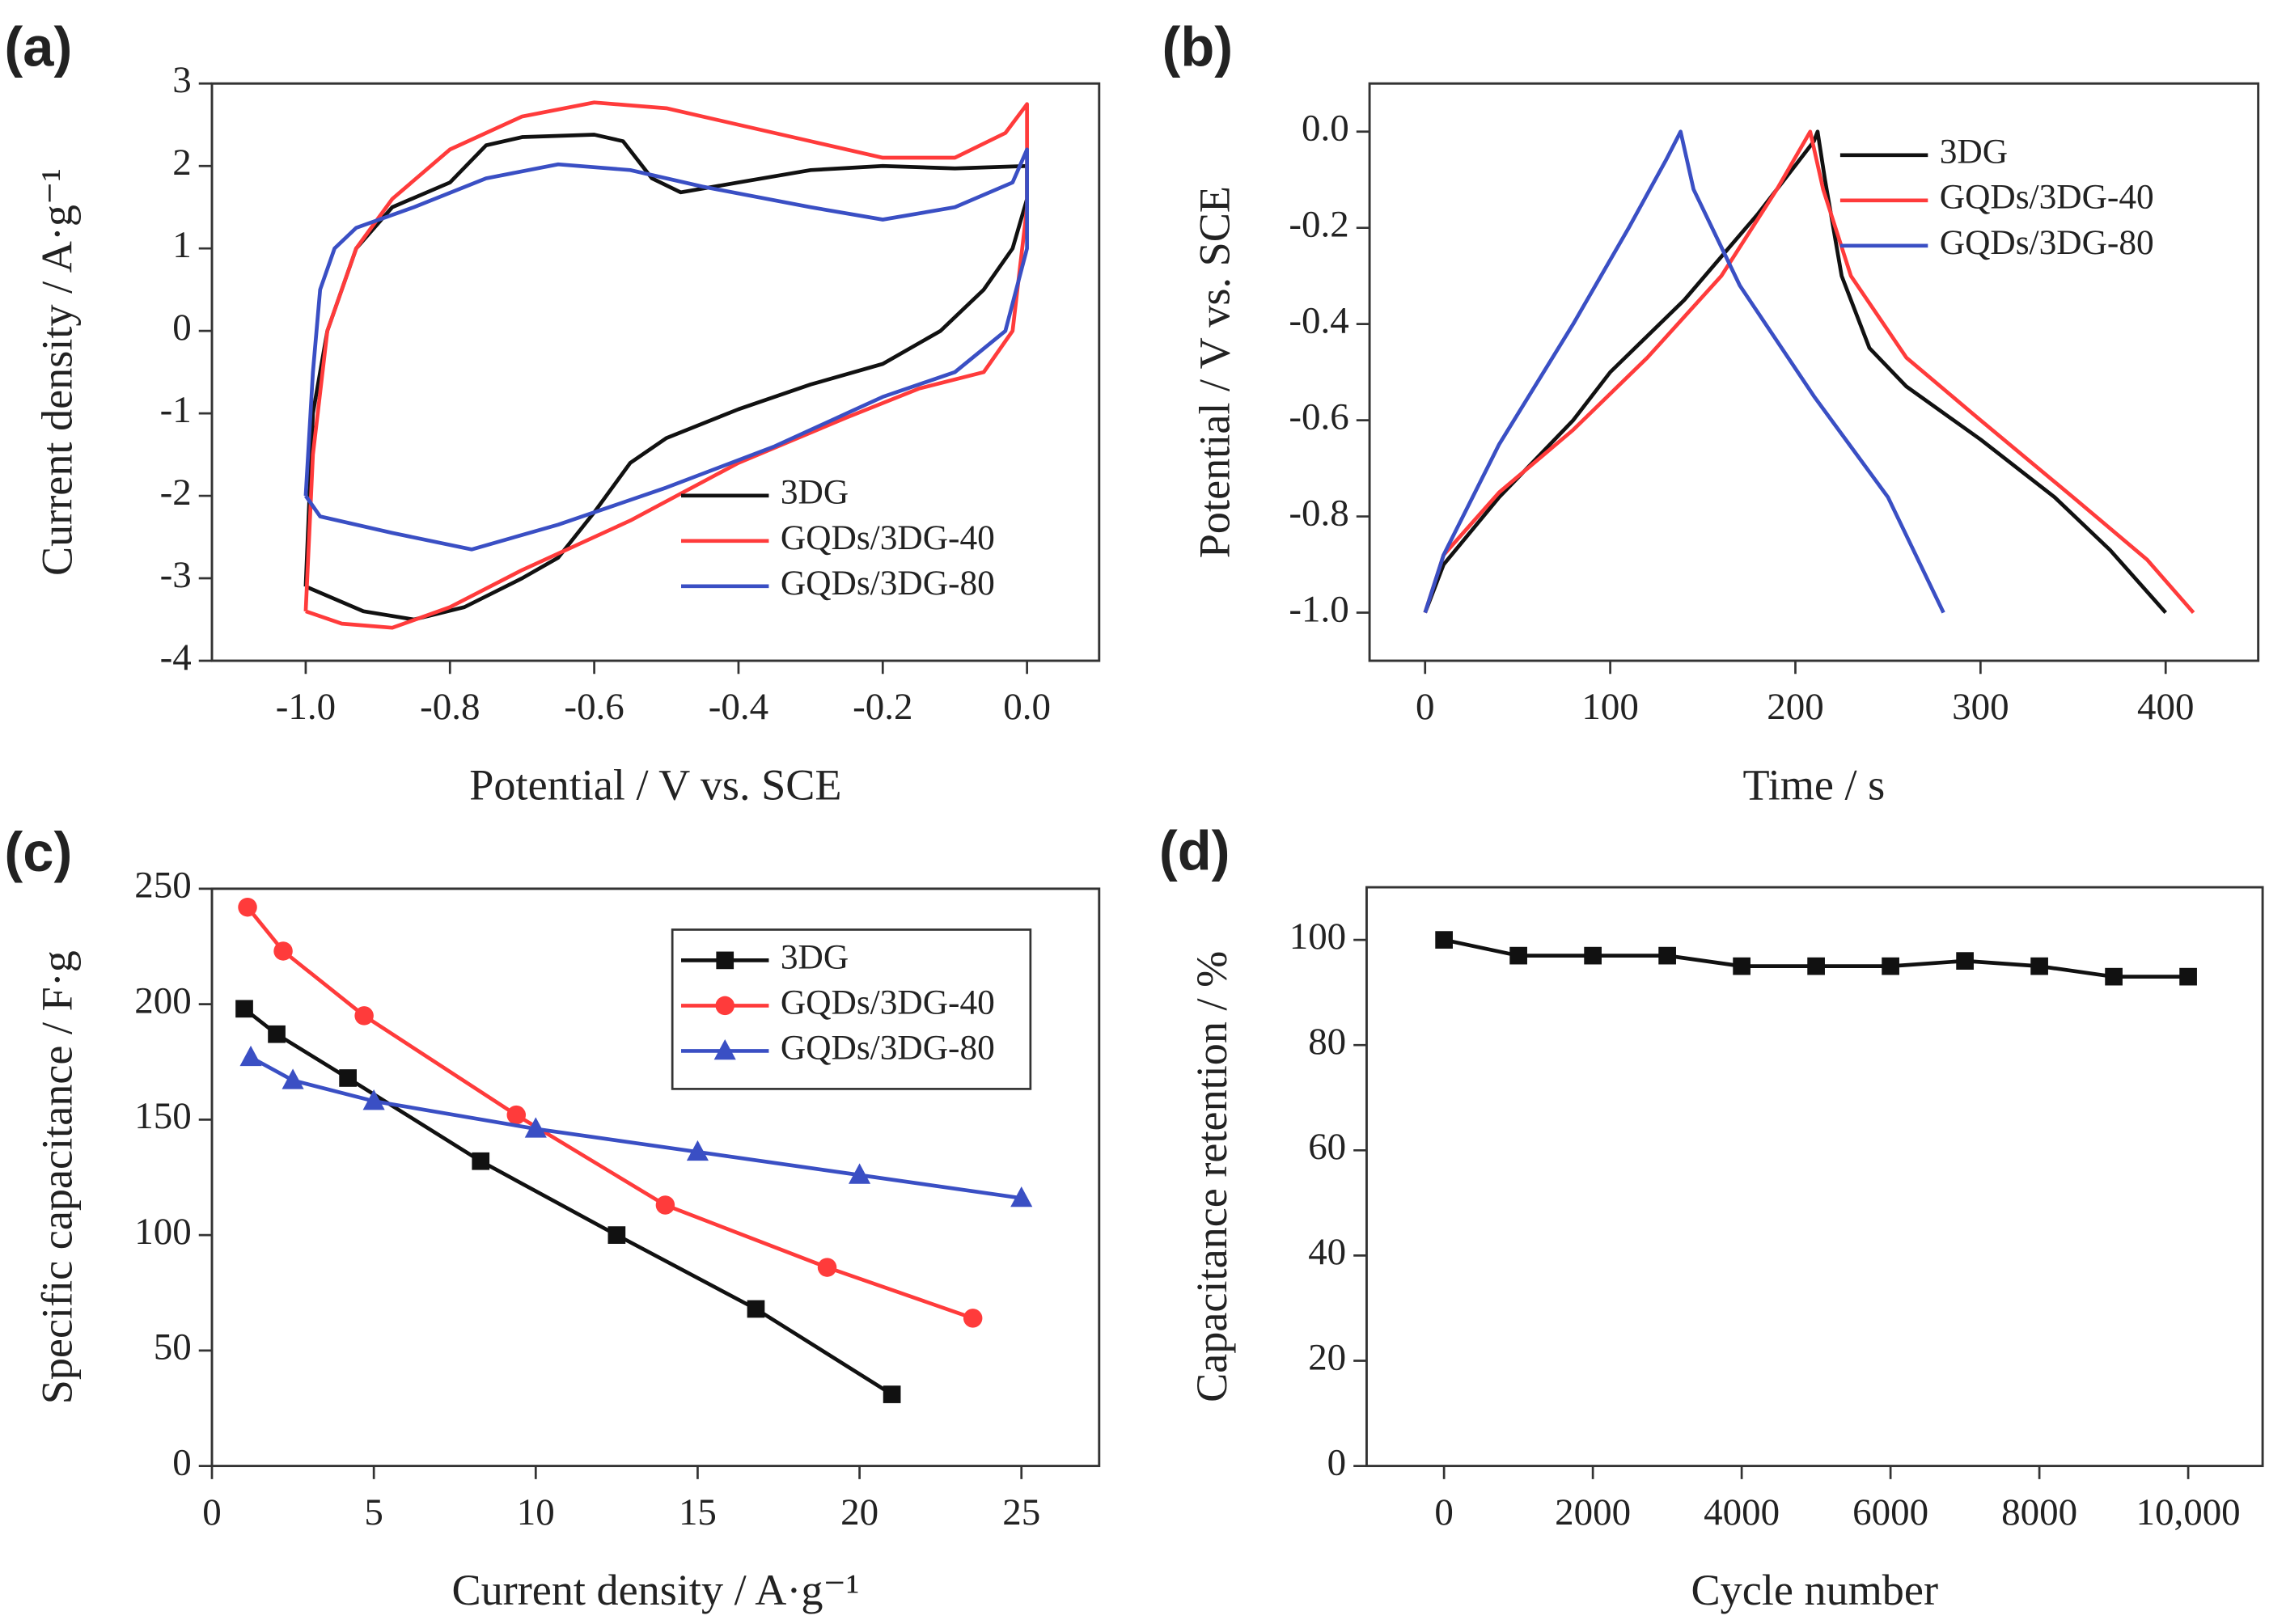 The image size is (2286, 1624). Describe the element at coordinates (181, 80) in the screenshot. I see `y-tick-label: 3` at that location.